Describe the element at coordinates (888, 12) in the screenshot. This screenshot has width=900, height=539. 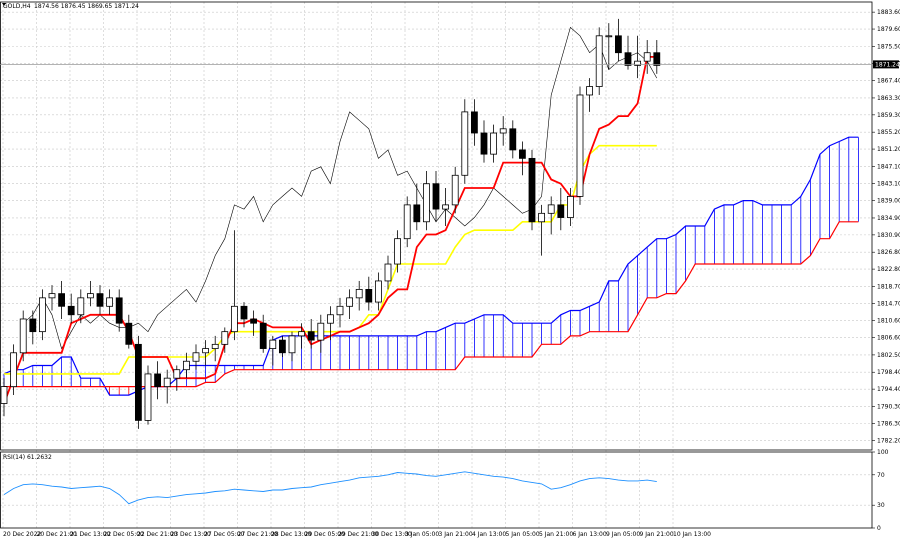
I see `price-tick-label: 1883.60` at that location.